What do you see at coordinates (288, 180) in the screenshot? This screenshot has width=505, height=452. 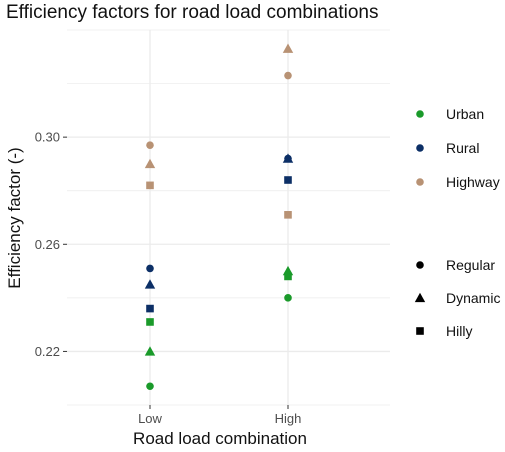 I see `point-rural-hilly-high` at bounding box center [288, 180].